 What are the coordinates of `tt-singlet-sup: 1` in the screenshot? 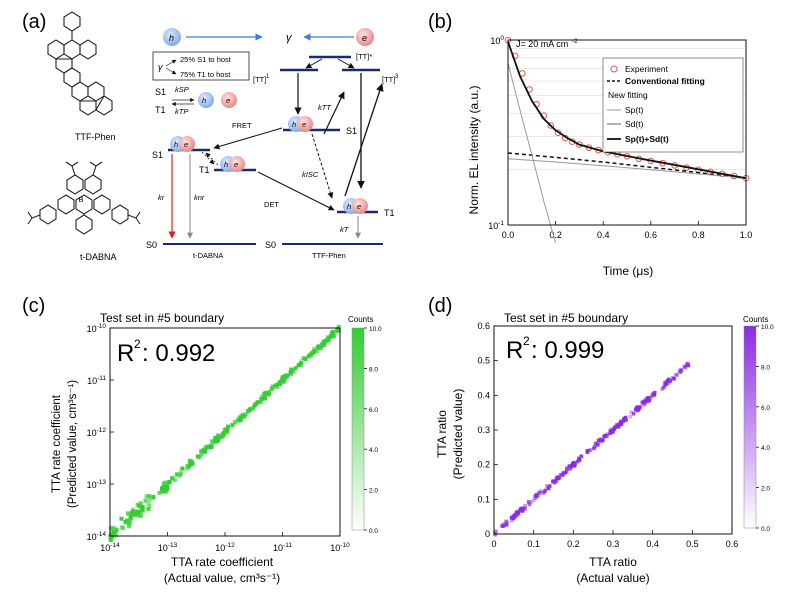 It's located at (268, 77).